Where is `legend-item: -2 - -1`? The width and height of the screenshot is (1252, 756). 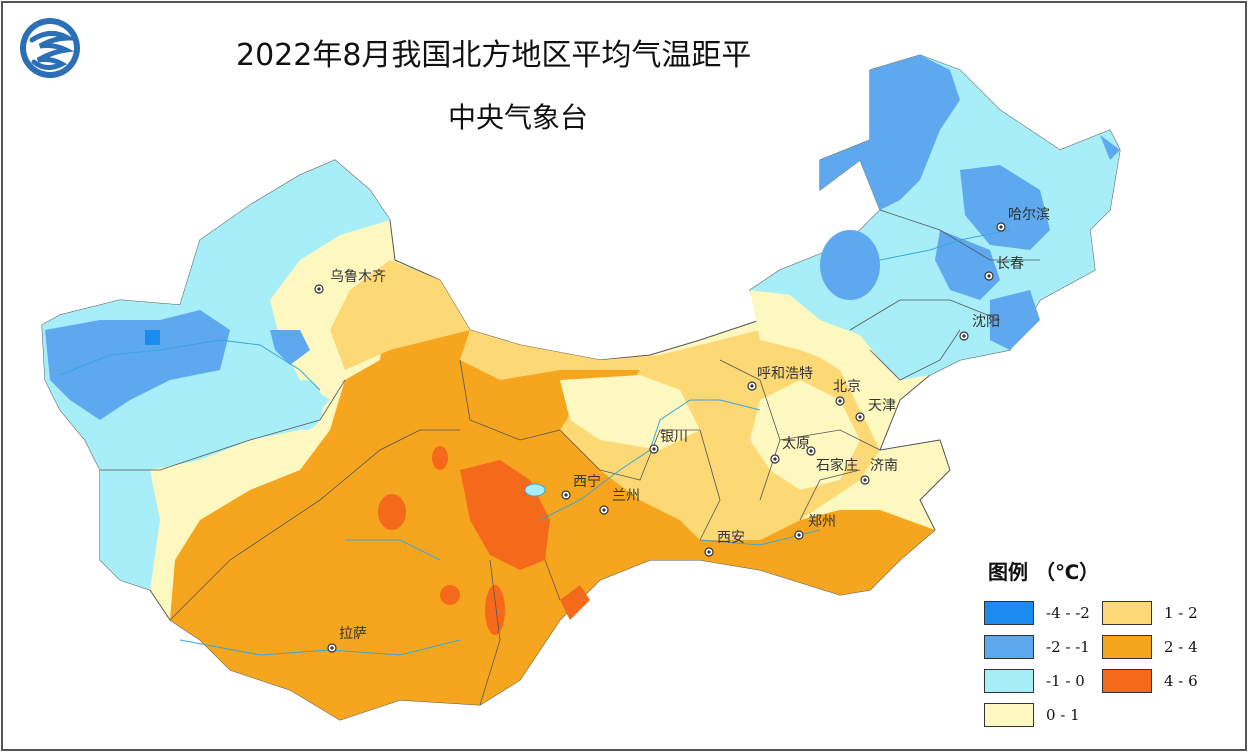
legend-item: -2 - -1 is located at coordinates (1037, 647).